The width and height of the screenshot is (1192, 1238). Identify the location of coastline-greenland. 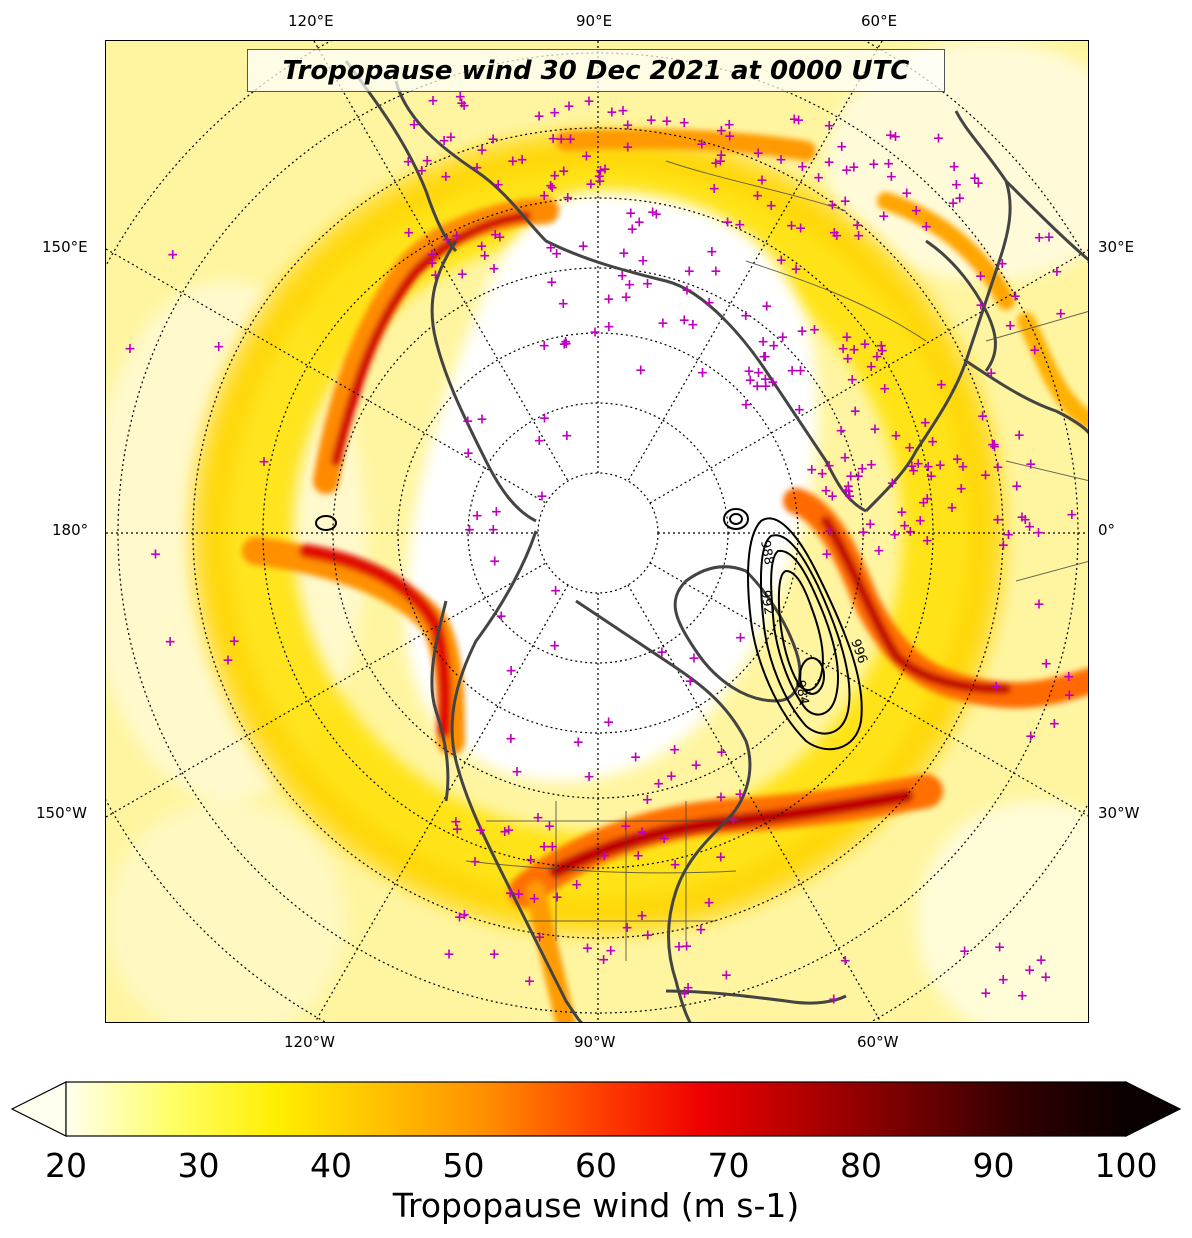
(737, 634).